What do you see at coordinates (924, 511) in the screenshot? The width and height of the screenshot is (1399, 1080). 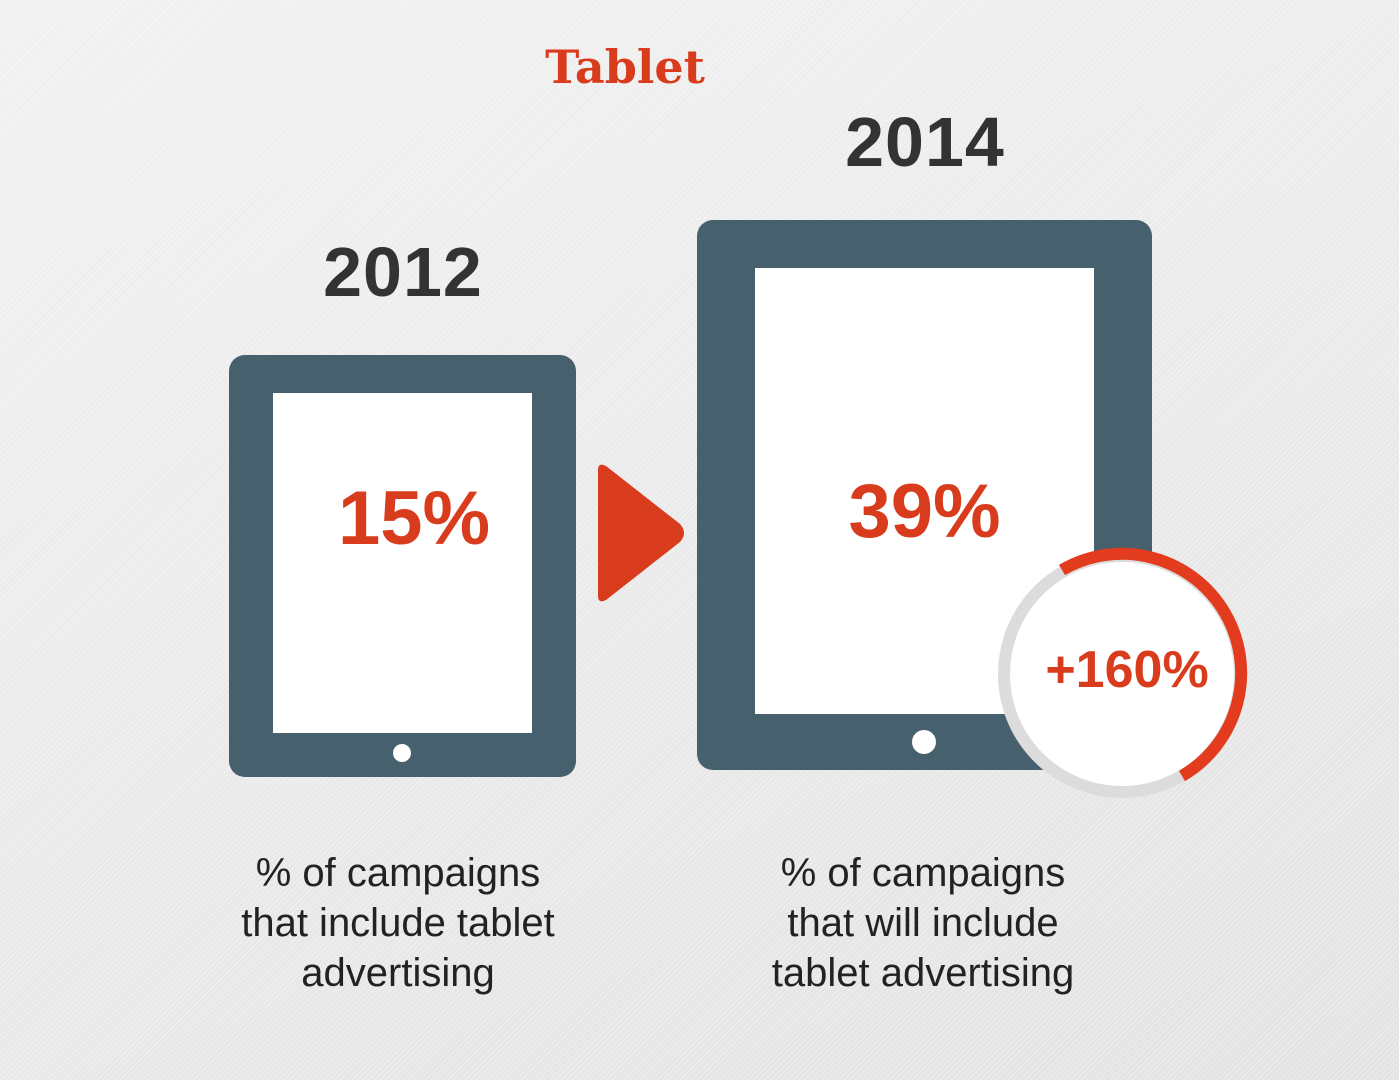 I see `percent-2014-value: 39%` at bounding box center [924, 511].